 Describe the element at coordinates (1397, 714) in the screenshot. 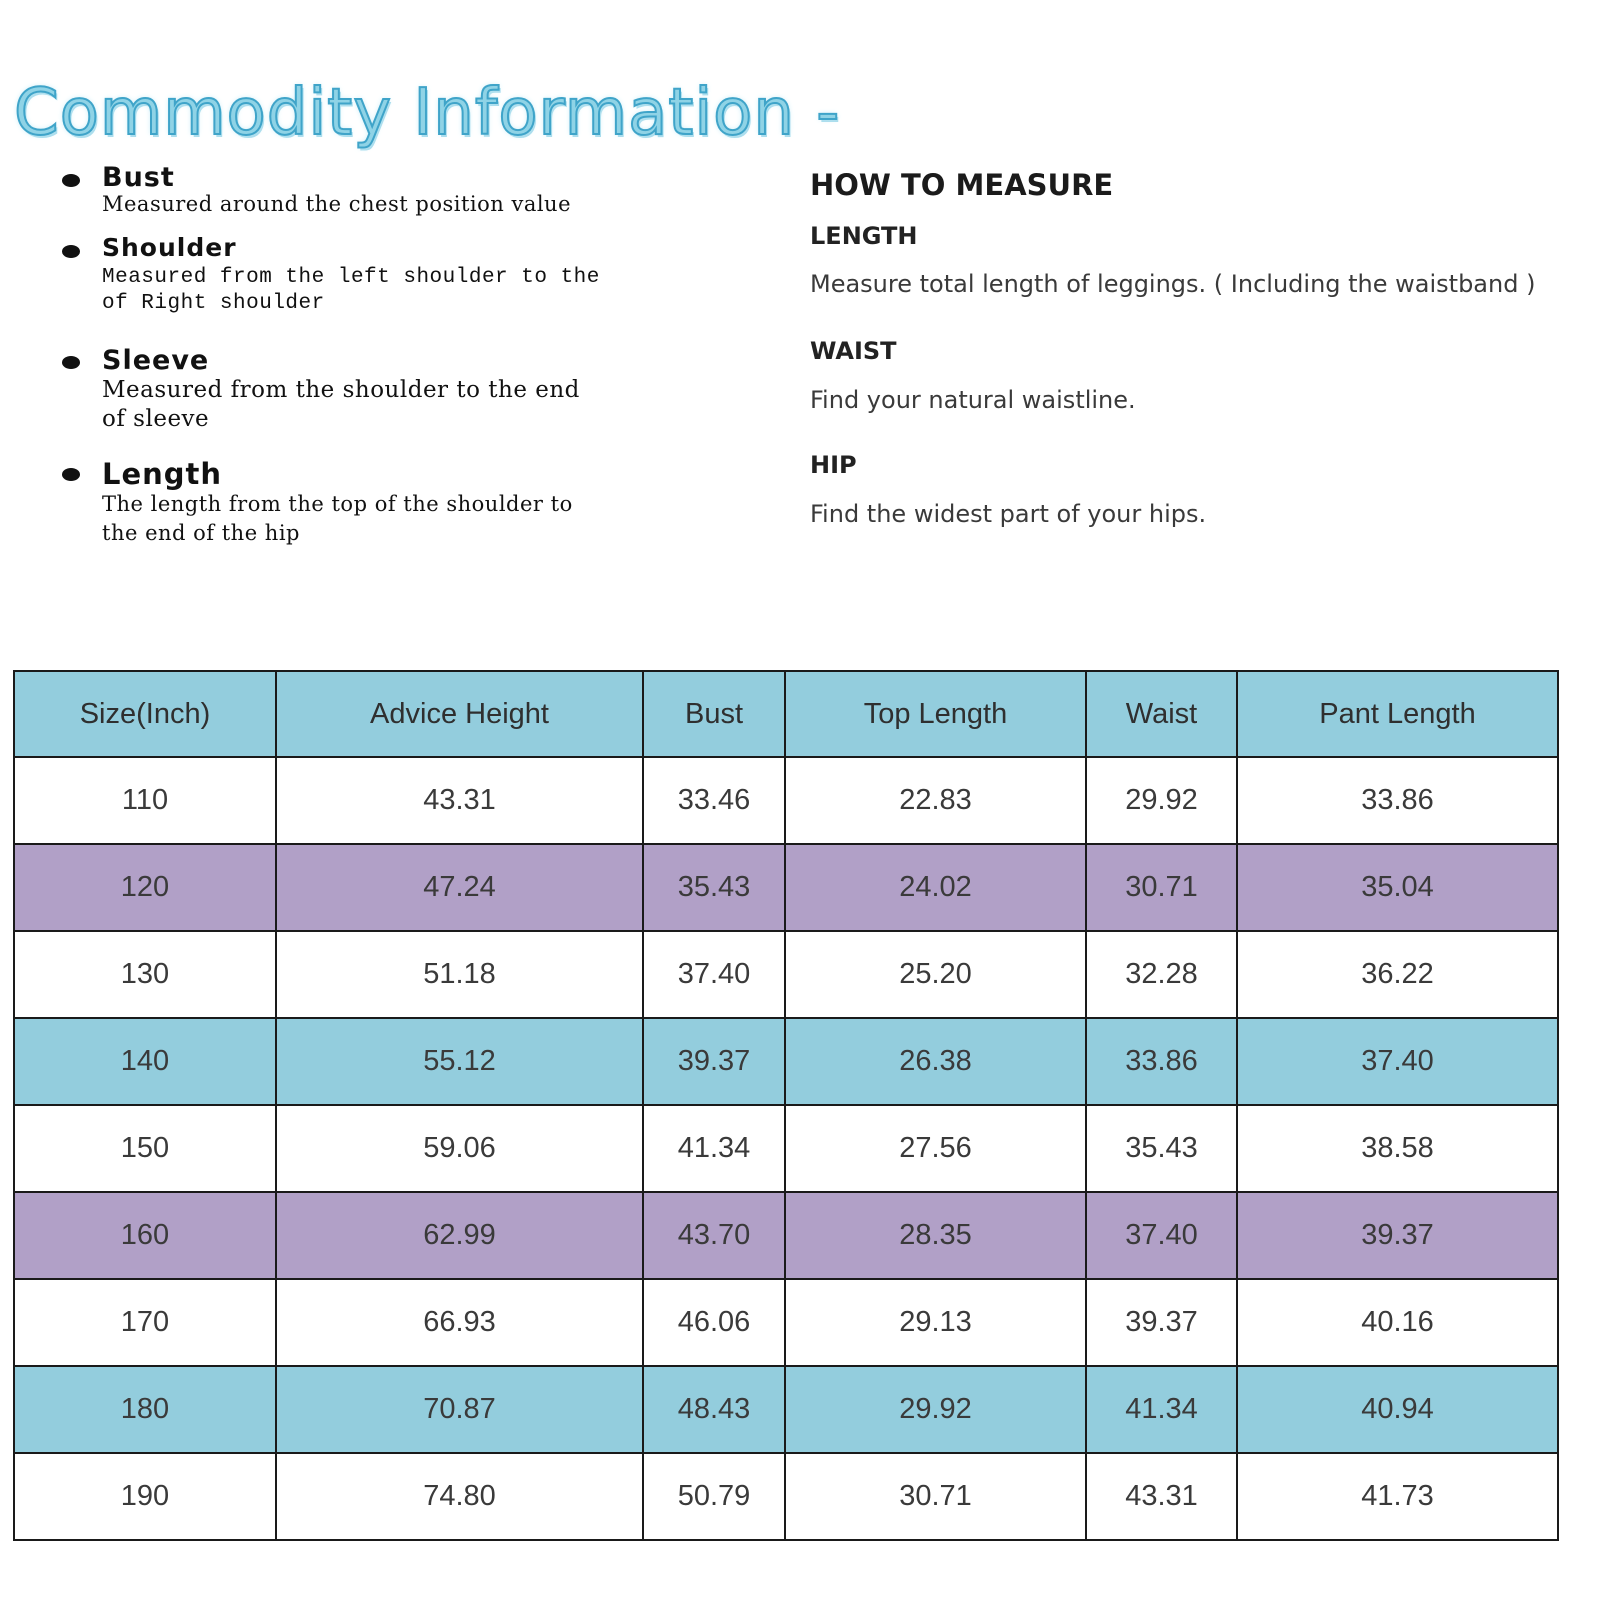

I see `header-pant-length: Pant Length` at that location.